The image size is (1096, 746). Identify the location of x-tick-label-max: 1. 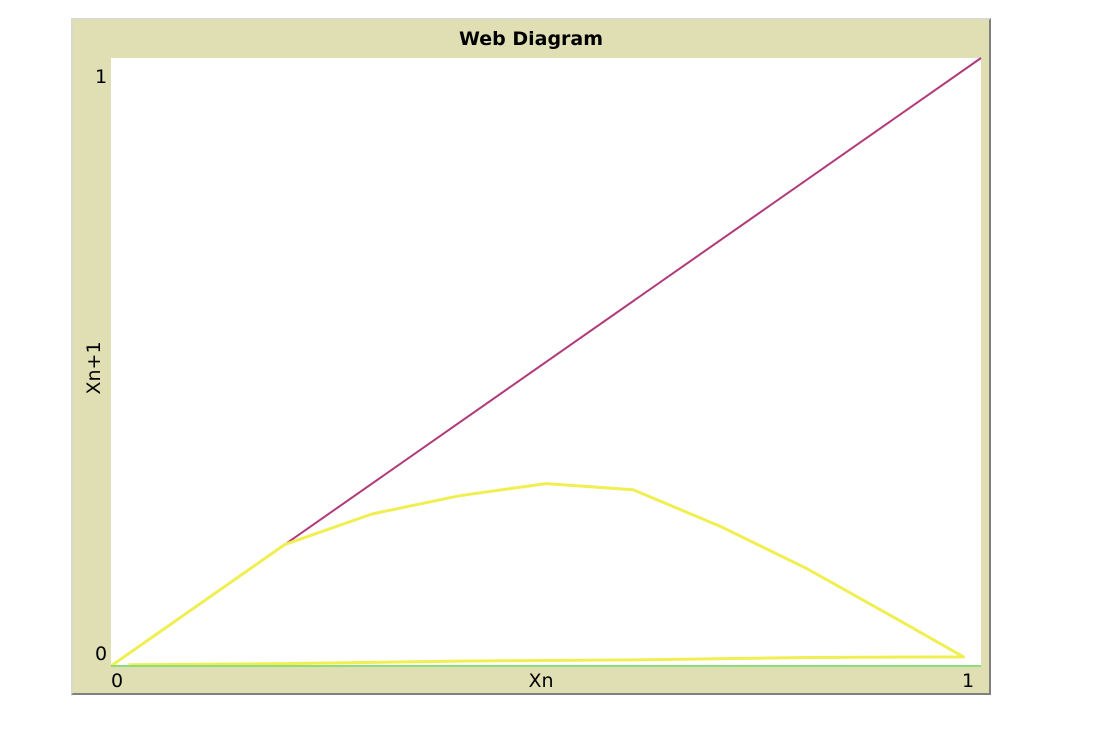
(968, 681).